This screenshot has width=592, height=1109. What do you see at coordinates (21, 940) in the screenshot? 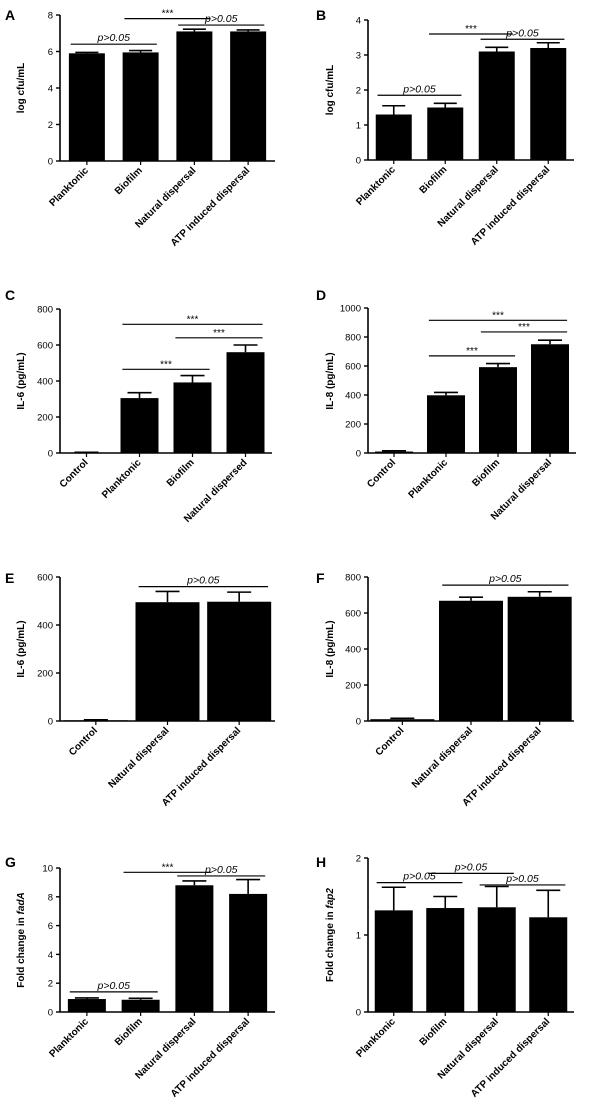
I see `y-axis-label: Fold change in fadA` at bounding box center [21, 940].